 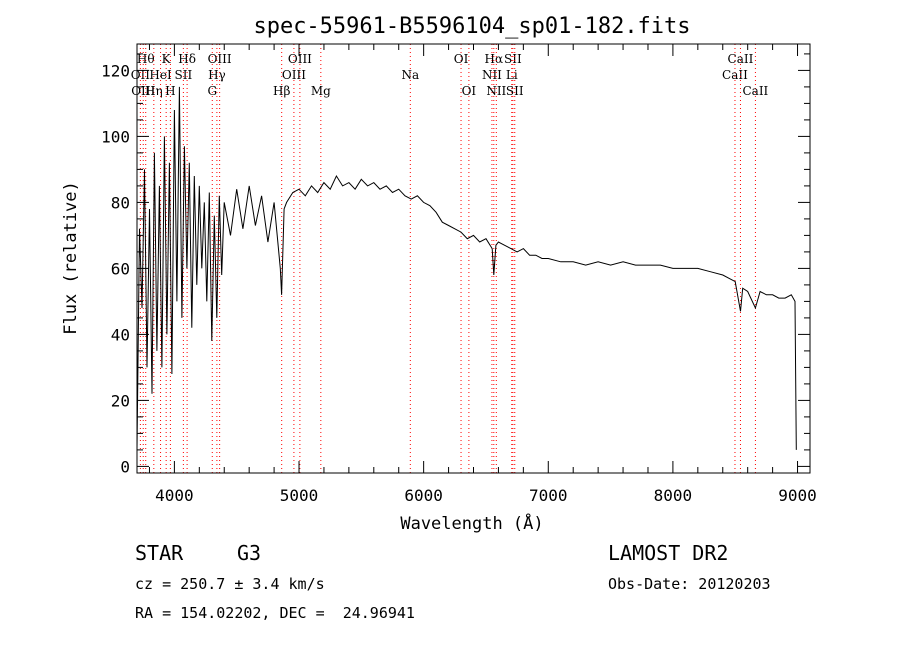 What do you see at coordinates (220, 59) in the screenshot?
I see `line-marker-label-11: OIII` at bounding box center [220, 59].